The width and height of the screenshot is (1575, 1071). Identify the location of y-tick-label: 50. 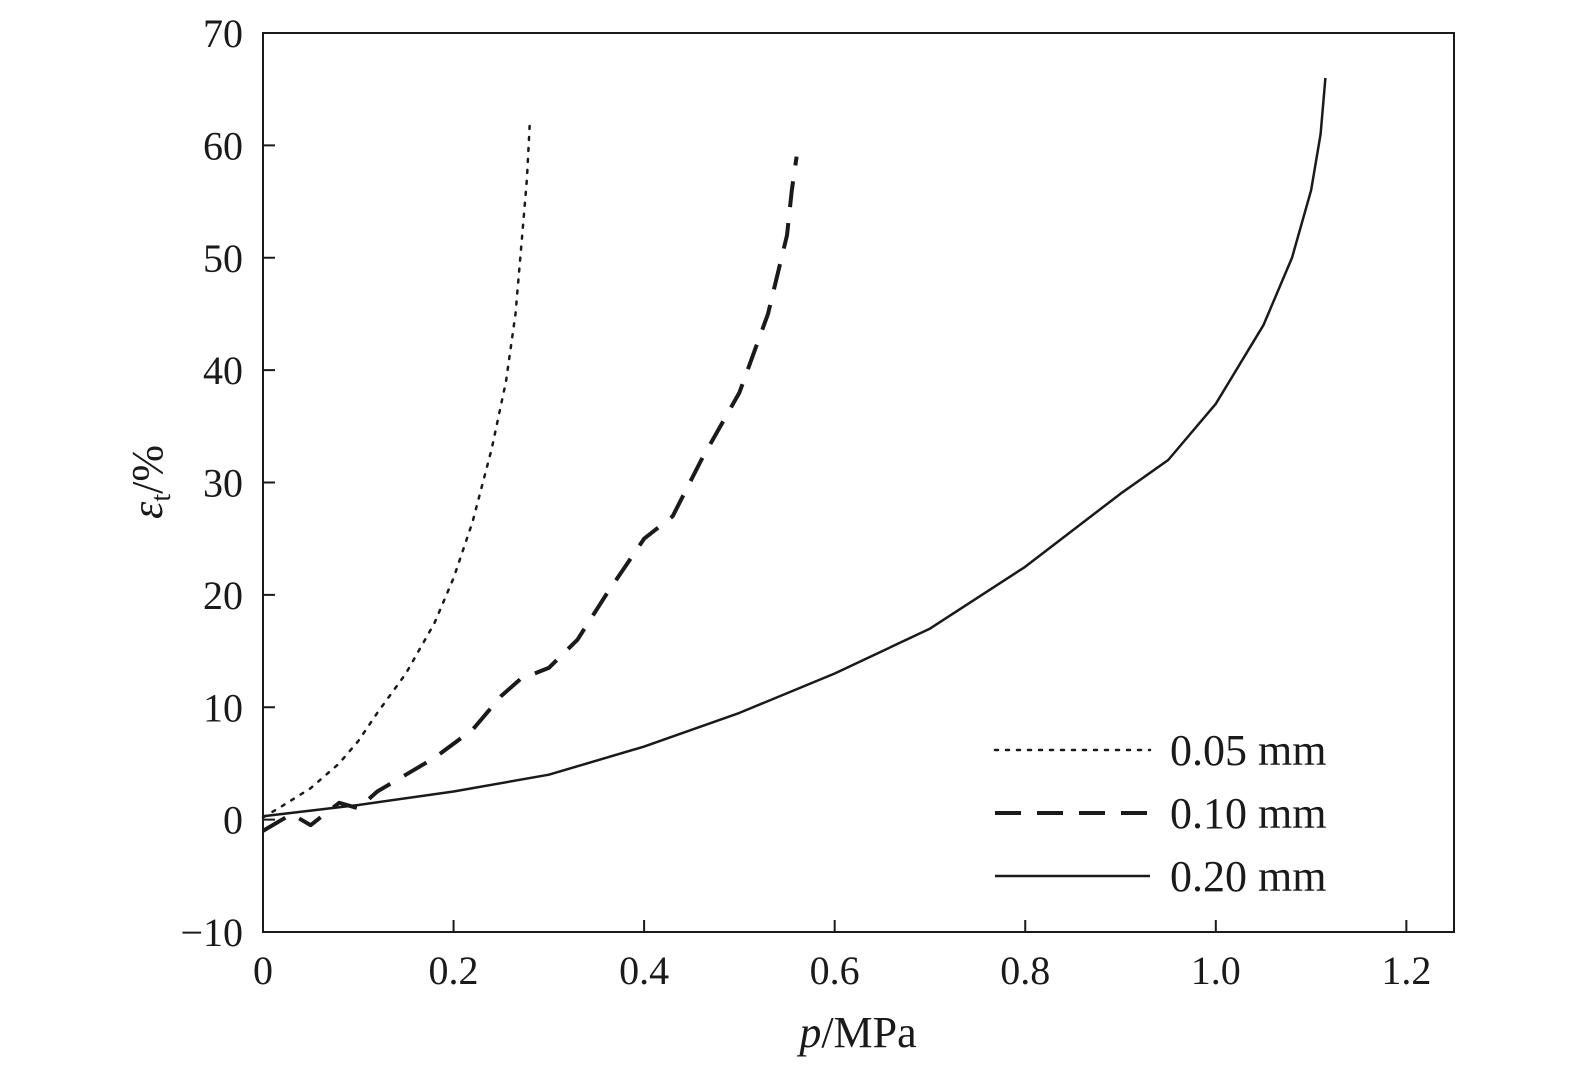
(223, 258).